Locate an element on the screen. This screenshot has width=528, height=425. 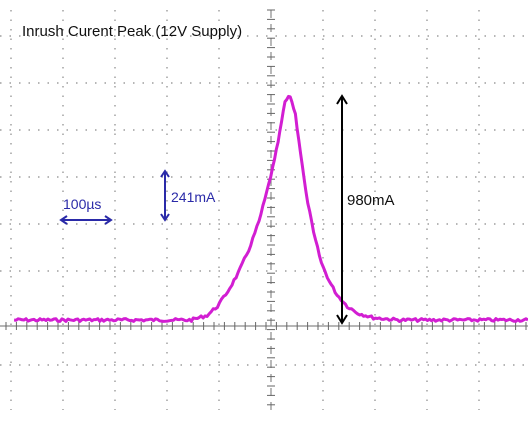
peak-height-label: 980mA is located at coordinates (371, 200).